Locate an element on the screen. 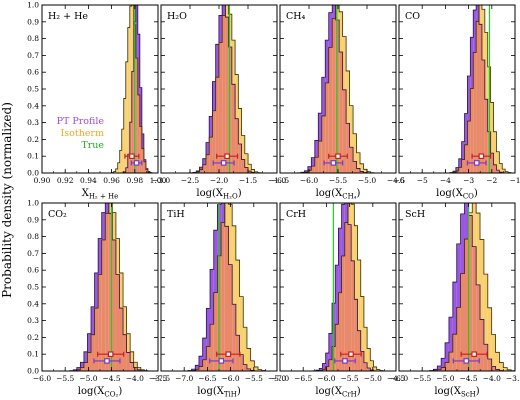 The height and width of the screenshot is (400, 520). x-axis-label: log(XCO) is located at coordinates (457, 194).